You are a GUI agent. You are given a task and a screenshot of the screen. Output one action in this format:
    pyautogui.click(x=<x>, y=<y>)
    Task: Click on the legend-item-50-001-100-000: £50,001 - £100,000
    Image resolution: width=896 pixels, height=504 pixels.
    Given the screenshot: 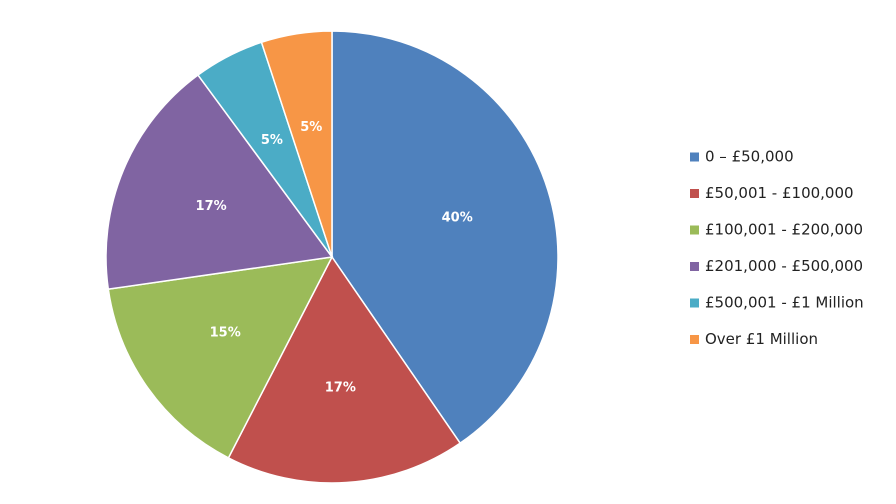 What is the action you would take?
    pyautogui.click(x=772, y=193)
    